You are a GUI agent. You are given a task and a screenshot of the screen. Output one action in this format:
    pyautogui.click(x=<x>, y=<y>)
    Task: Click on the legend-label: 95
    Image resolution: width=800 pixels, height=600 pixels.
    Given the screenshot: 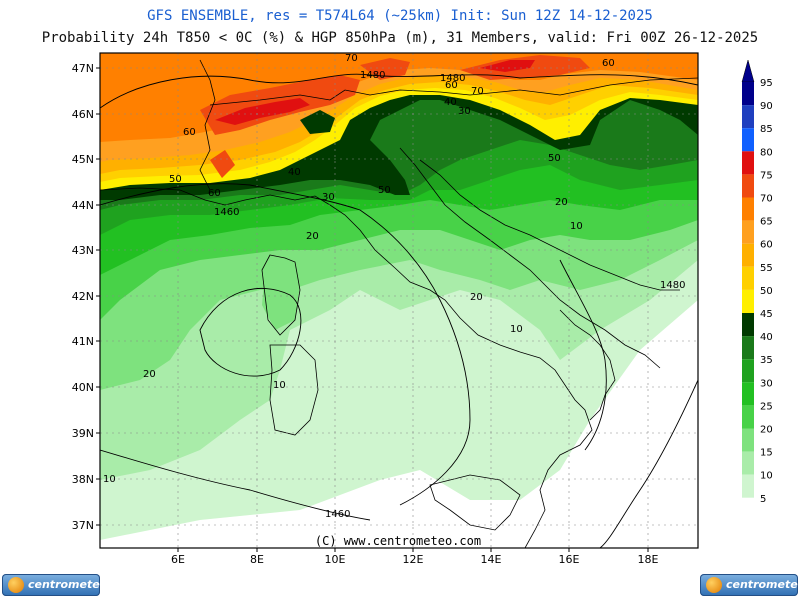 What is the action you would take?
    pyautogui.click(x=766, y=83)
    